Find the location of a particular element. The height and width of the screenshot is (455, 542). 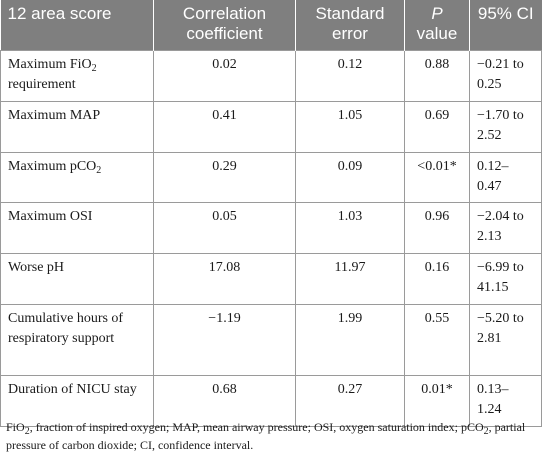

row-label: Maximum MAP is located at coordinates (77, 127).